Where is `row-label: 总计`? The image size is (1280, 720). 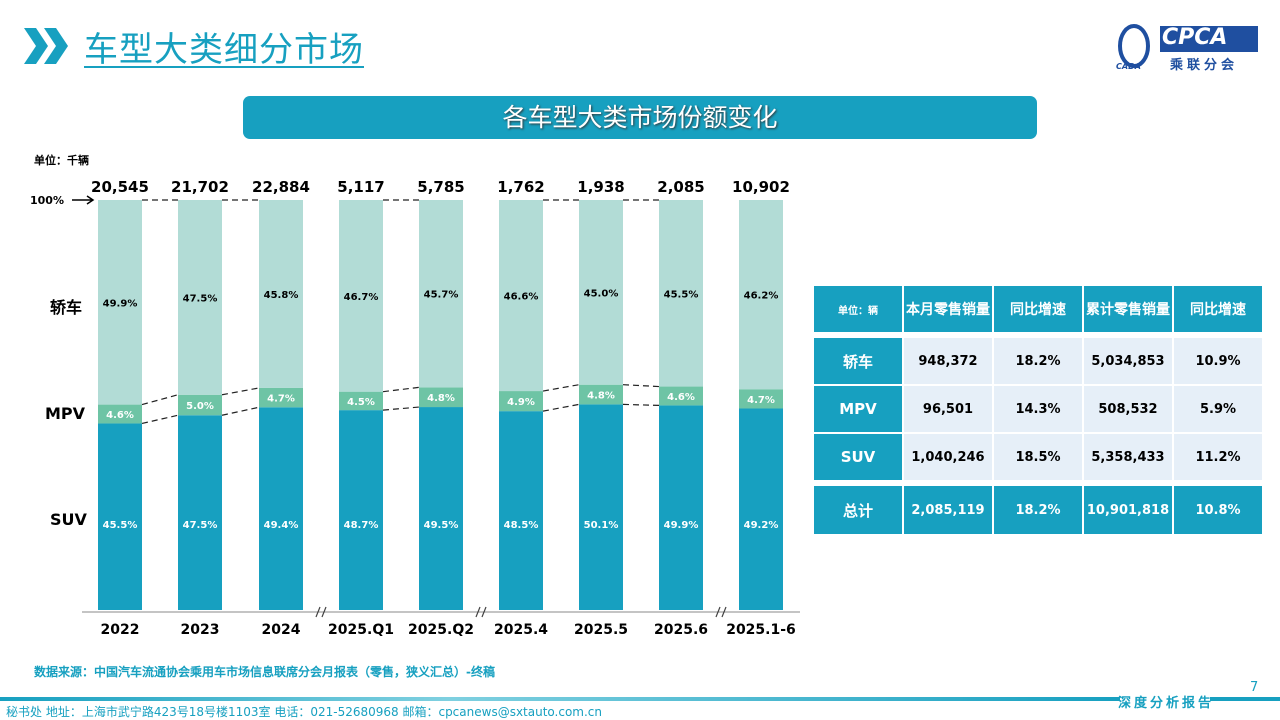
row-label: 总计 is located at coordinates (858, 510).